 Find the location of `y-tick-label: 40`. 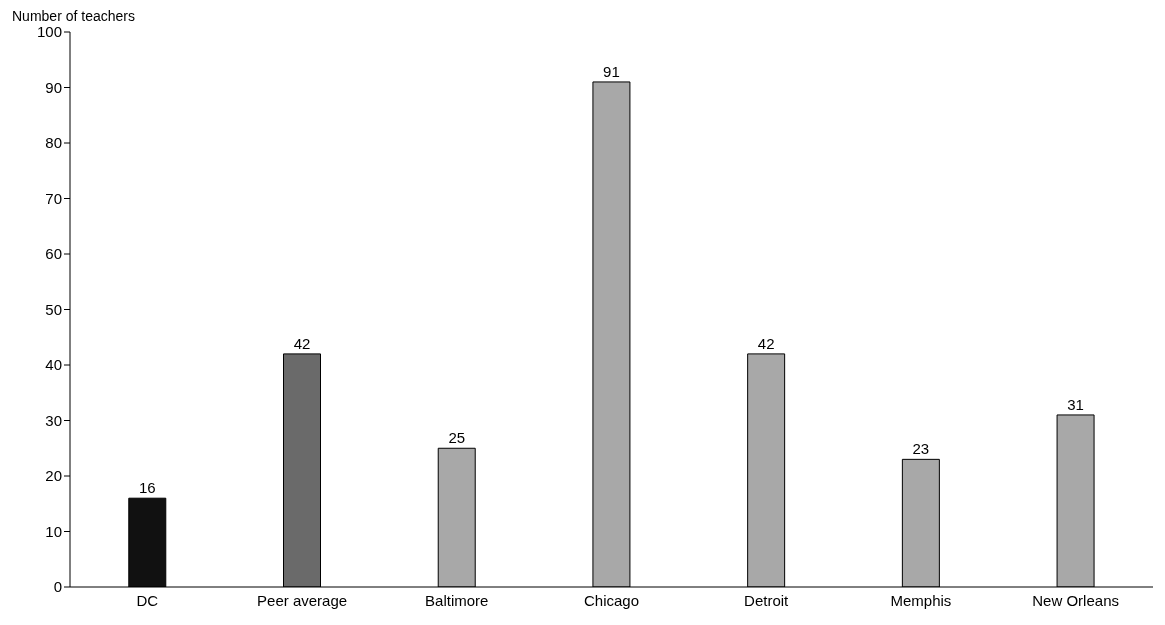

y-tick-label: 40 is located at coordinates (53, 365).